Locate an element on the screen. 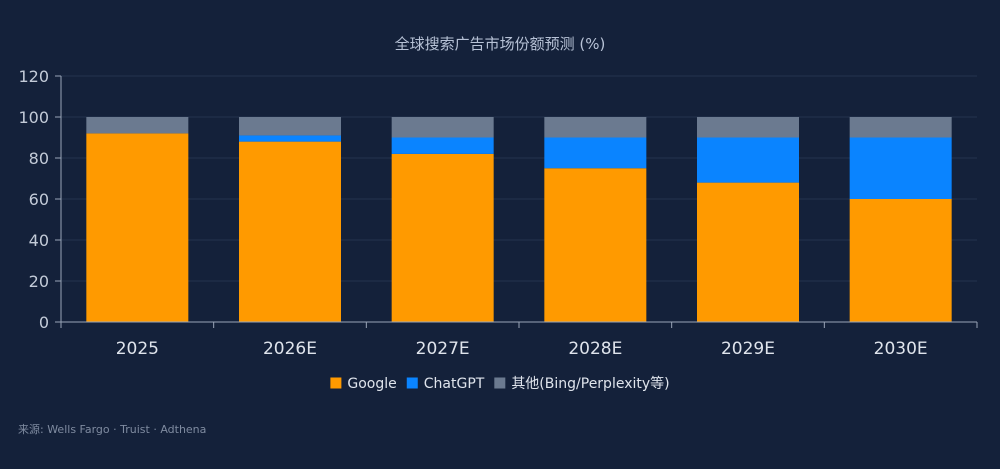  y-tick-label-20: 20 is located at coordinates (39, 281).